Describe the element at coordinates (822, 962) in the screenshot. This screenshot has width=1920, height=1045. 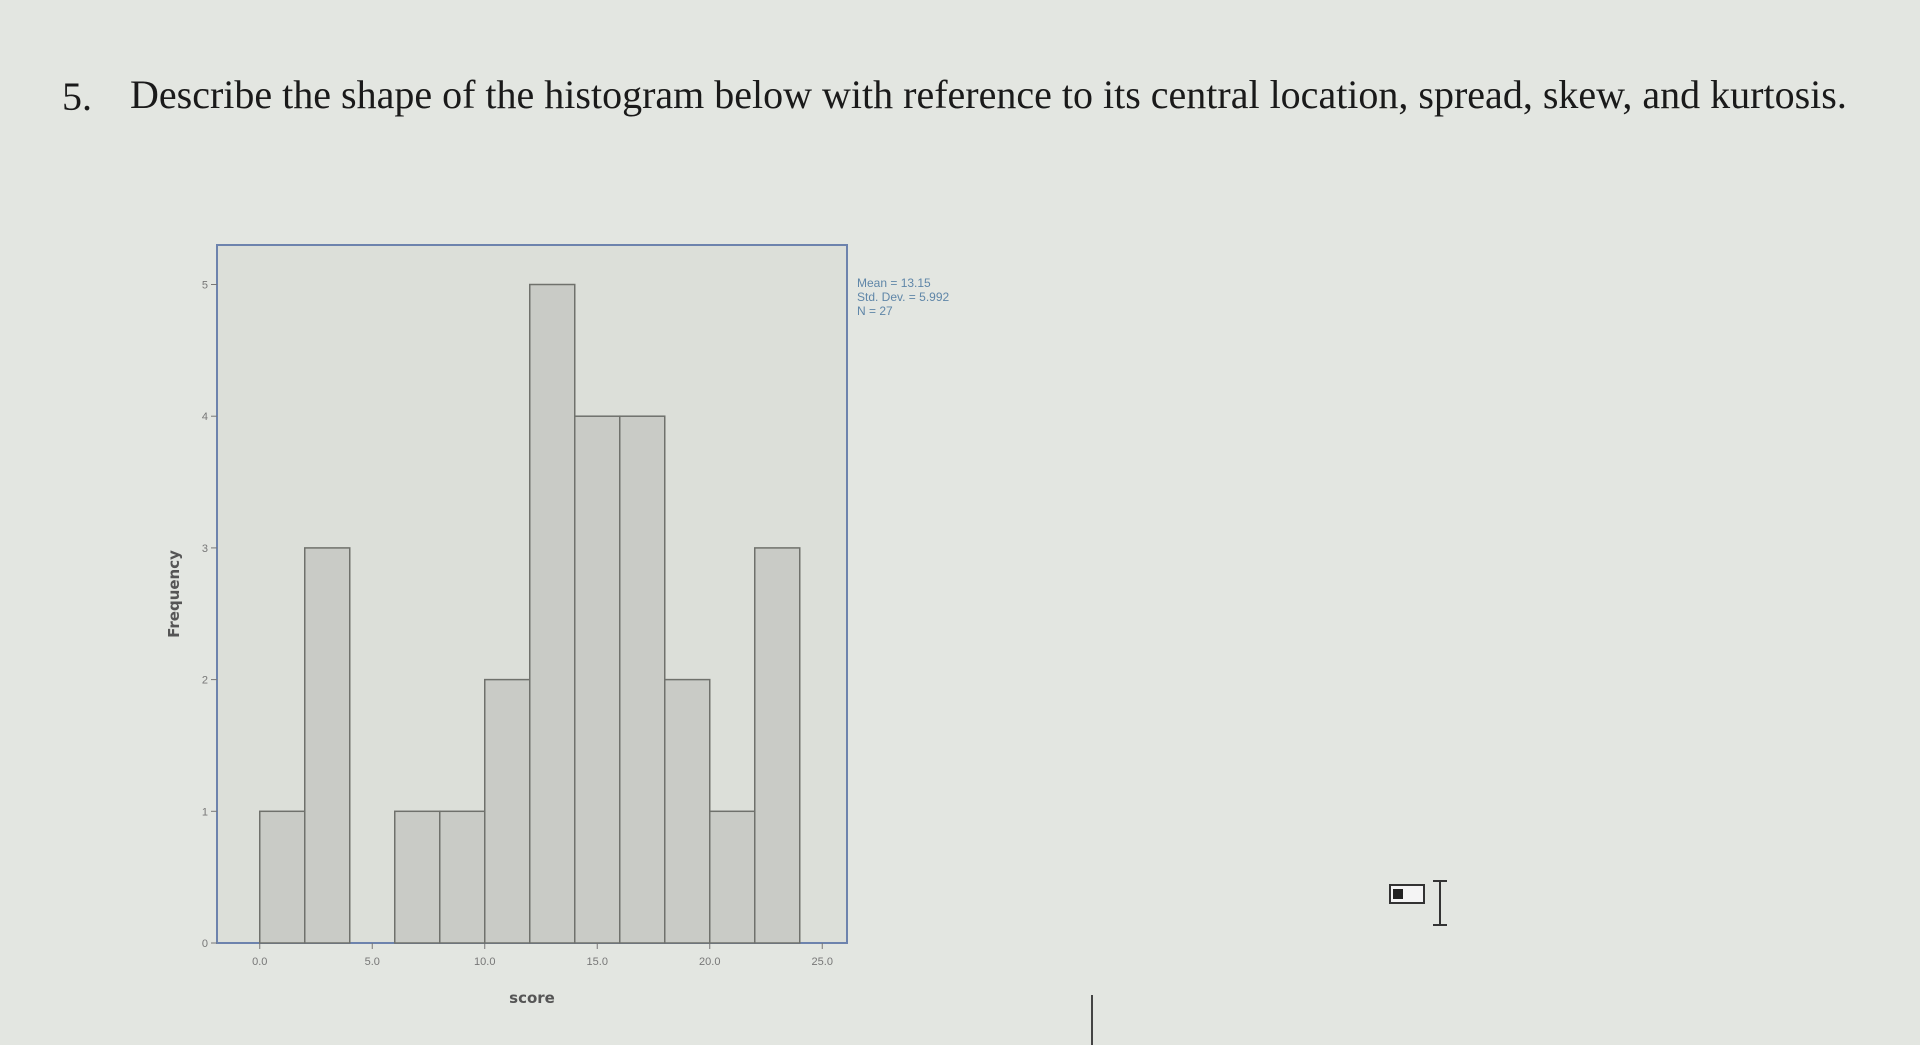
I see `x-tick-label: 25.0` at that location.